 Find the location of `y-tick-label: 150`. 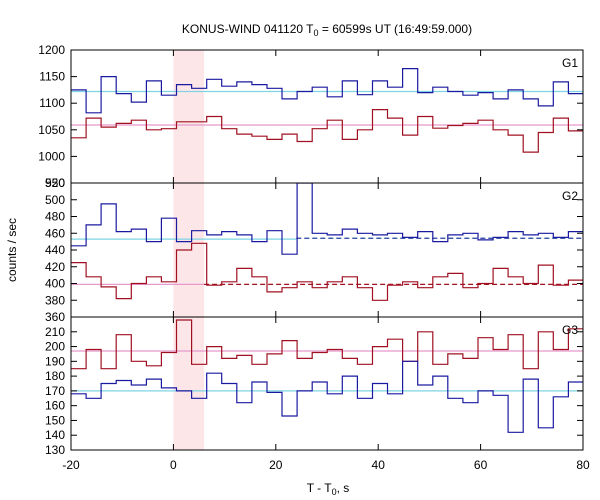

y-tick-label: 150 is located at coordinates (55, 420).